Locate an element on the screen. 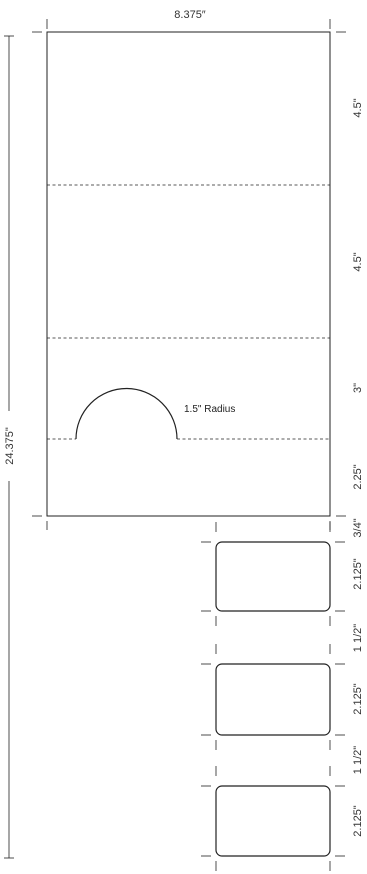 The width and height of the screenshot is (367, 874). card-2-gap-label: 1 1/2" is located at coordinates (358, 760).